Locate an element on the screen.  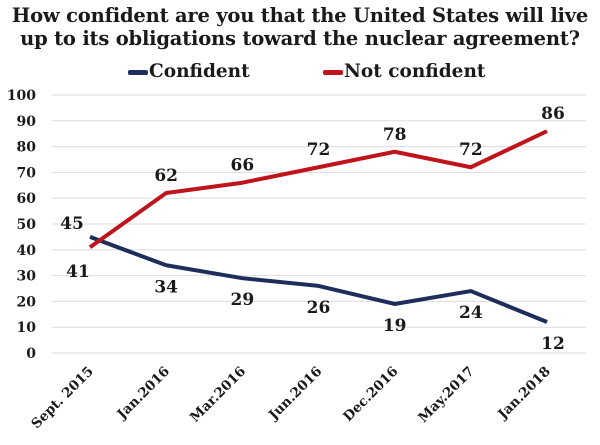
x-tick-label: Jan.2018 is located at coordinates (524, 394).